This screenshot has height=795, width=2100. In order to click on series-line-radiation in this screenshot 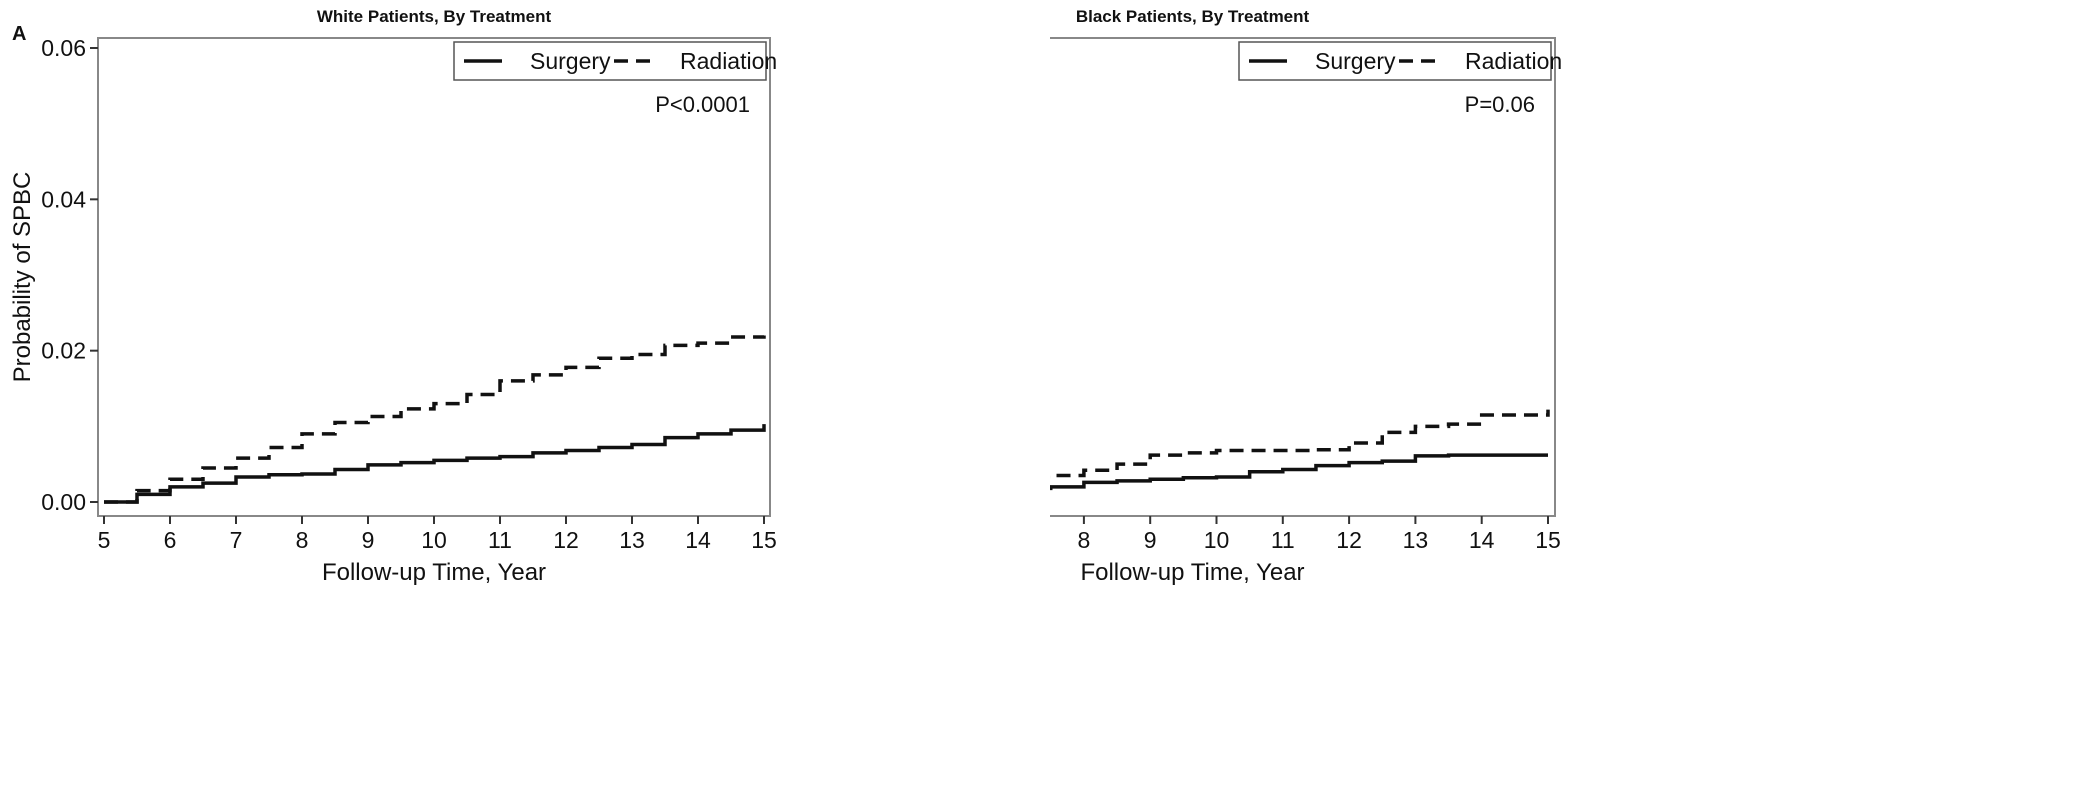, I will do `click(435, 419)`.